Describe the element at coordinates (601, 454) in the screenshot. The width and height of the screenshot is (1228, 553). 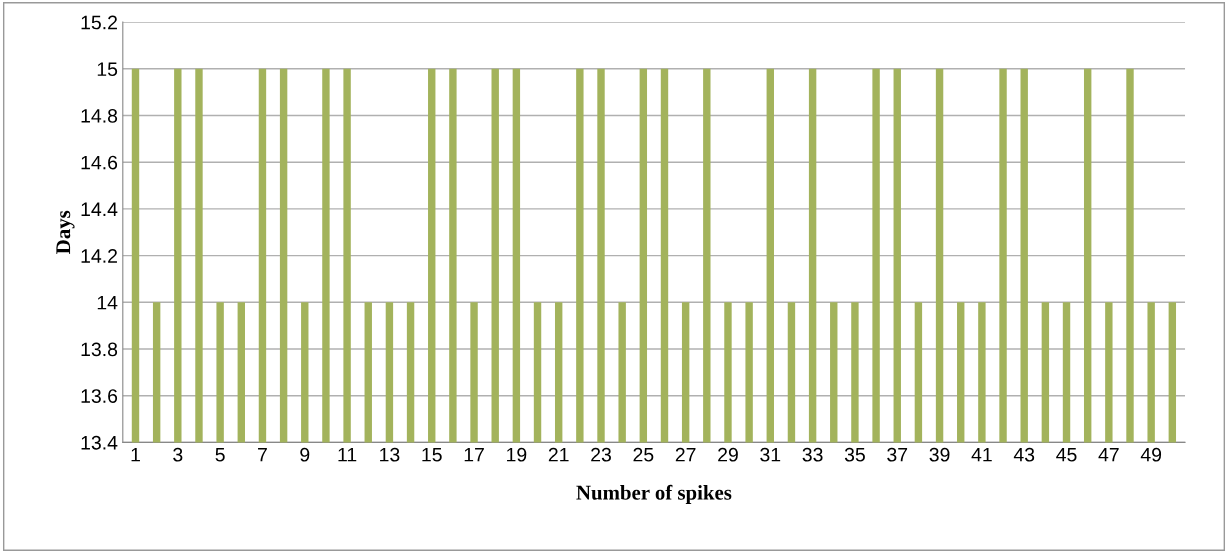
I see `x-tick-label: 23` at that location.